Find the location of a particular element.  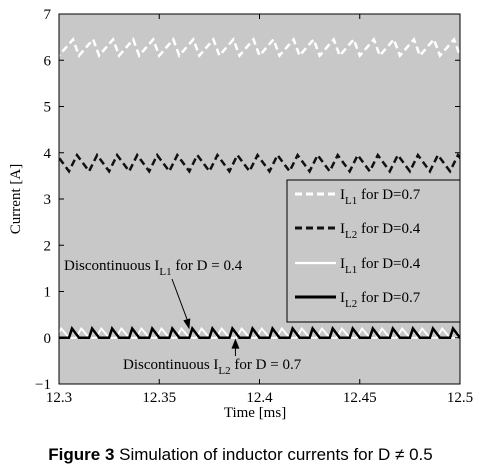

y-tick-label: 3 is located at coordinates (48, 200).